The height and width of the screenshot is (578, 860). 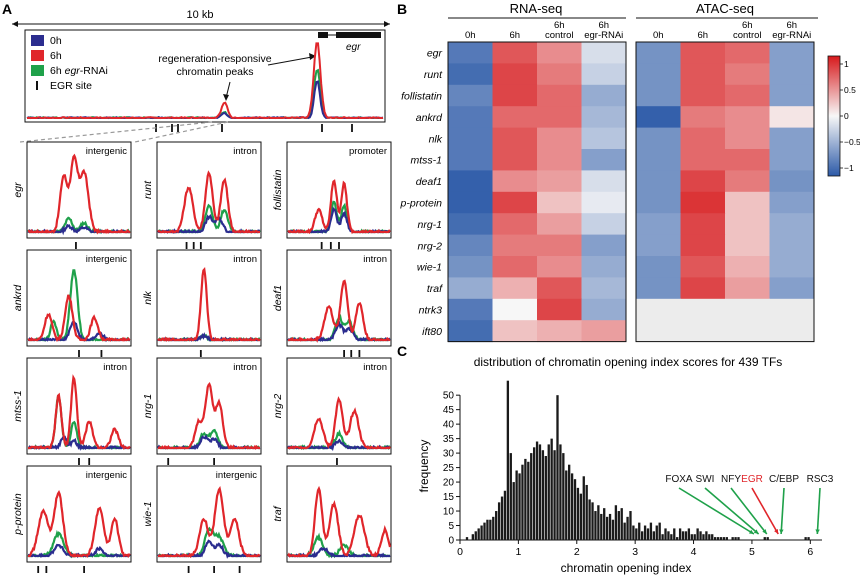 What do you see at coordinates (37, 70) in the screenshot?
I see `legend-swatch` at bounding box center [37, 70].